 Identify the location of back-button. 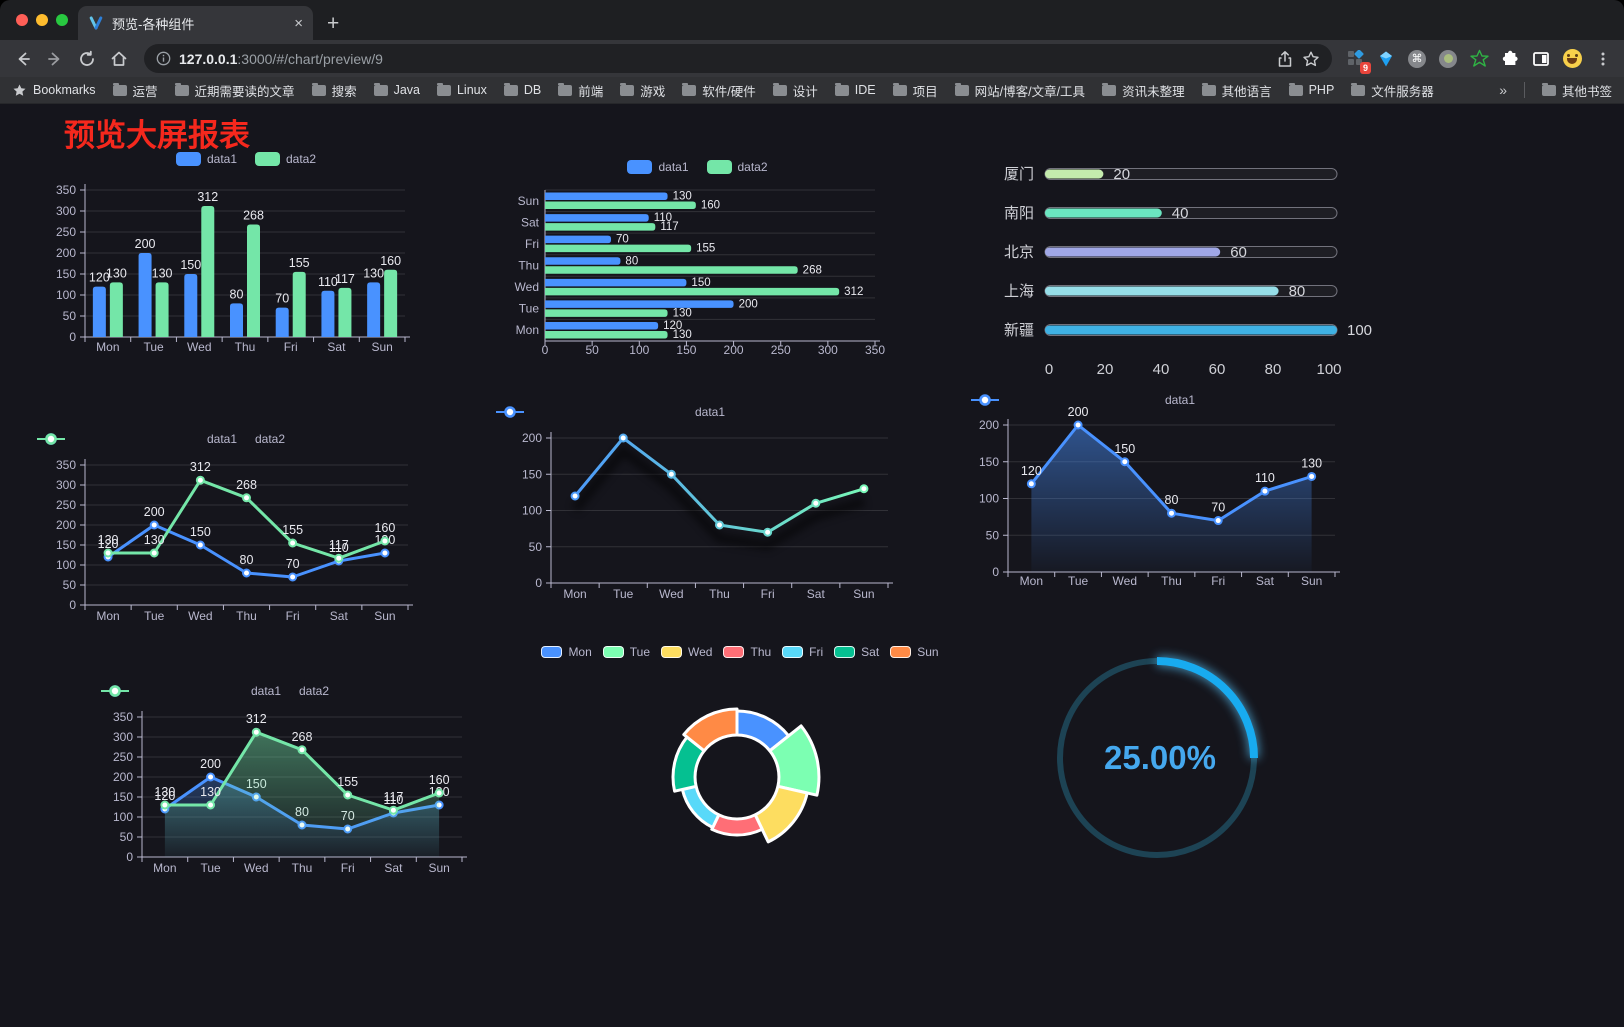
(23, 59).